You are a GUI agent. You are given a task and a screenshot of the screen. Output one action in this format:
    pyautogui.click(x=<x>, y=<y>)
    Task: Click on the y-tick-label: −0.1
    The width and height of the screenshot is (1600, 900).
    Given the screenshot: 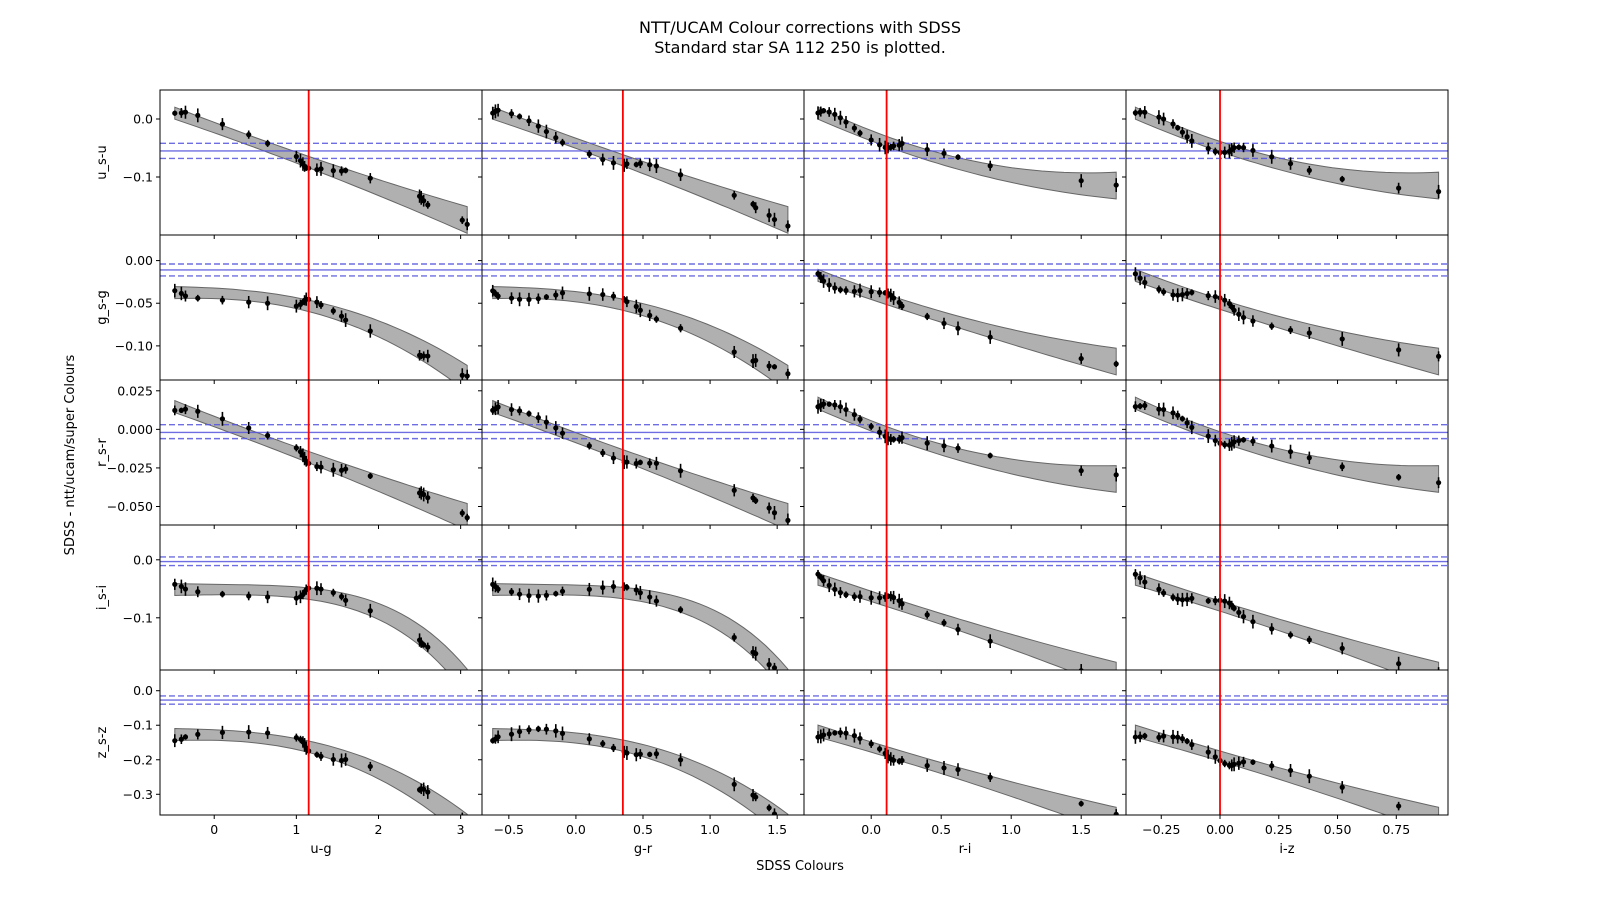 What is the action you would take?
    pyautogui.click(x=138, y=617)
    